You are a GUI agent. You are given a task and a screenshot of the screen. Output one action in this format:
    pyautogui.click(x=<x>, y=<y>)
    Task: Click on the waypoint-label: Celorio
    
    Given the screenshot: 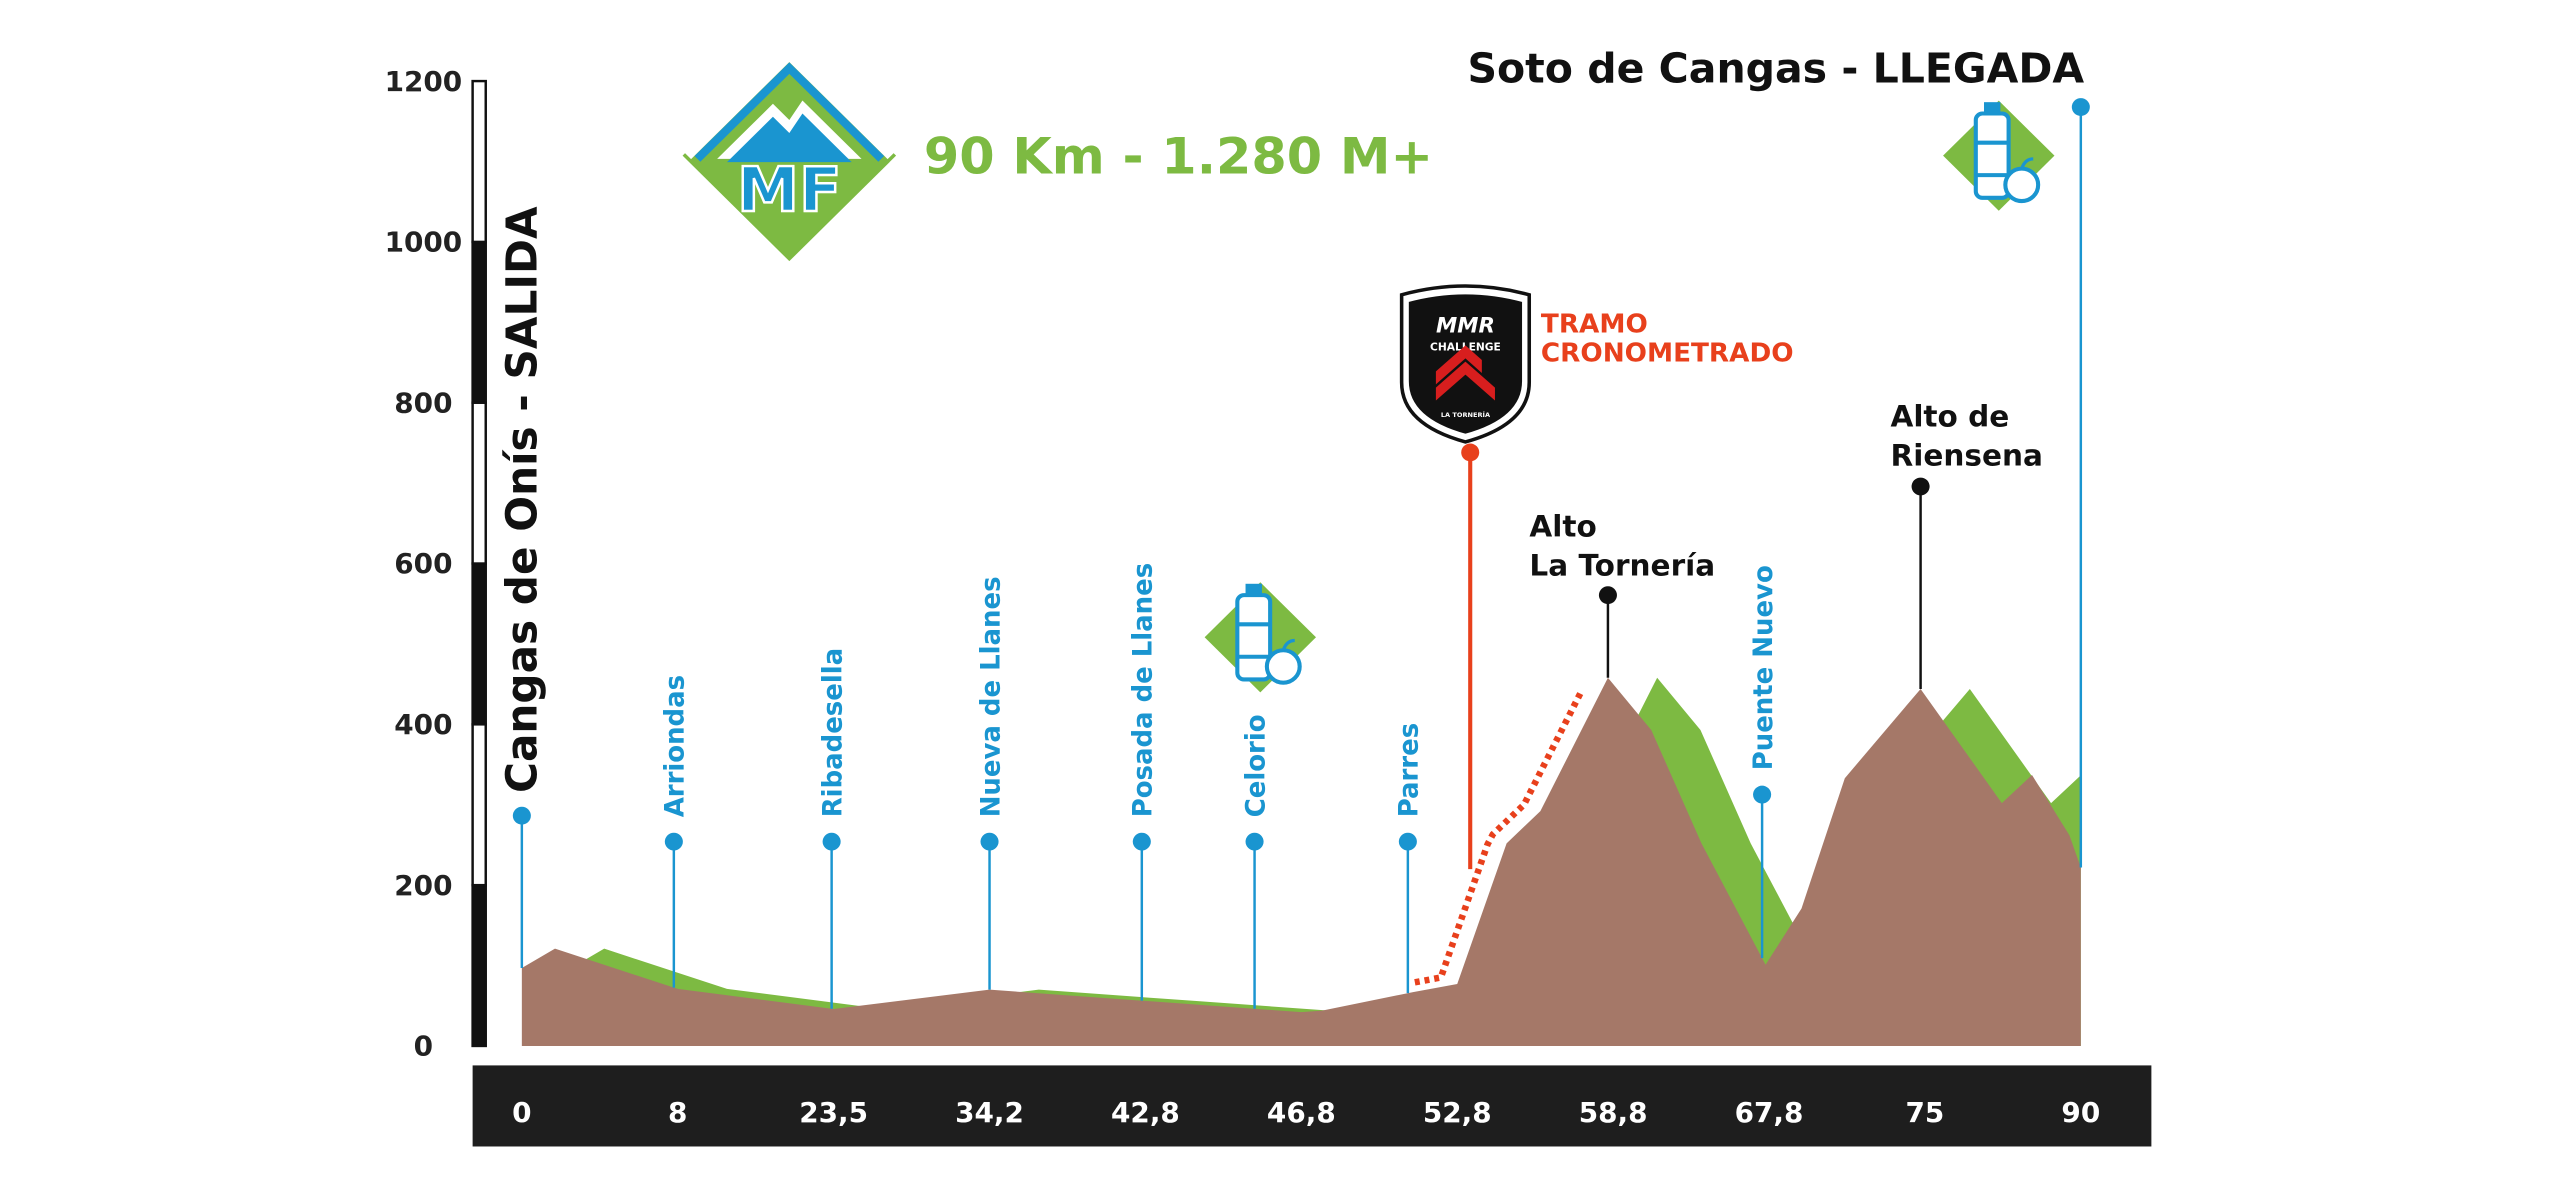 What is the action you would take?
    pyautogui.click(x=1256, y=765)
    